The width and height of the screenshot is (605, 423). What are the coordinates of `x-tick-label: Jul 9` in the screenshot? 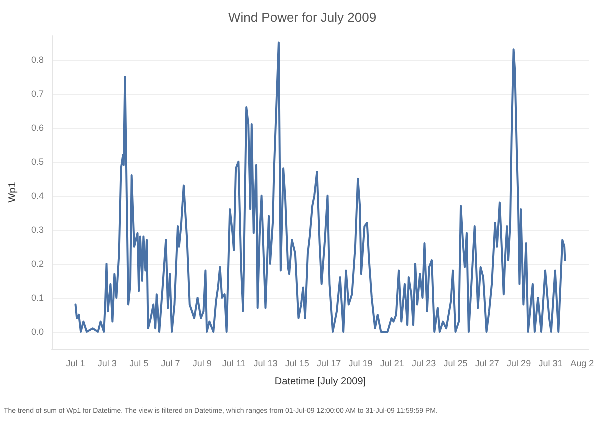 It's located at (202, 363).